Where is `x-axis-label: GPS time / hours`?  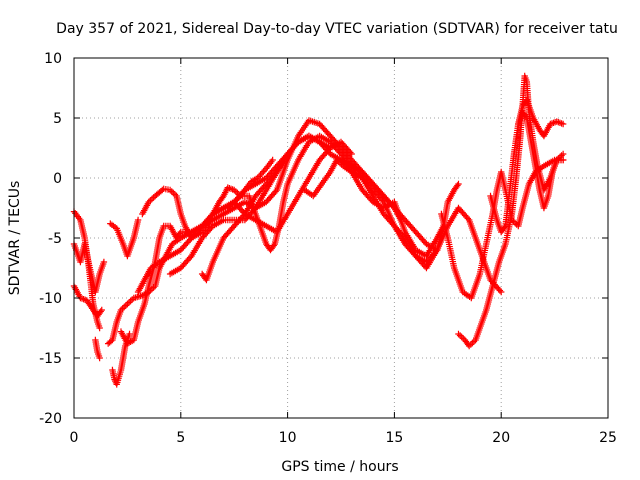 x-axis-label: GPS time / hours is located at coordinates (339, 467).